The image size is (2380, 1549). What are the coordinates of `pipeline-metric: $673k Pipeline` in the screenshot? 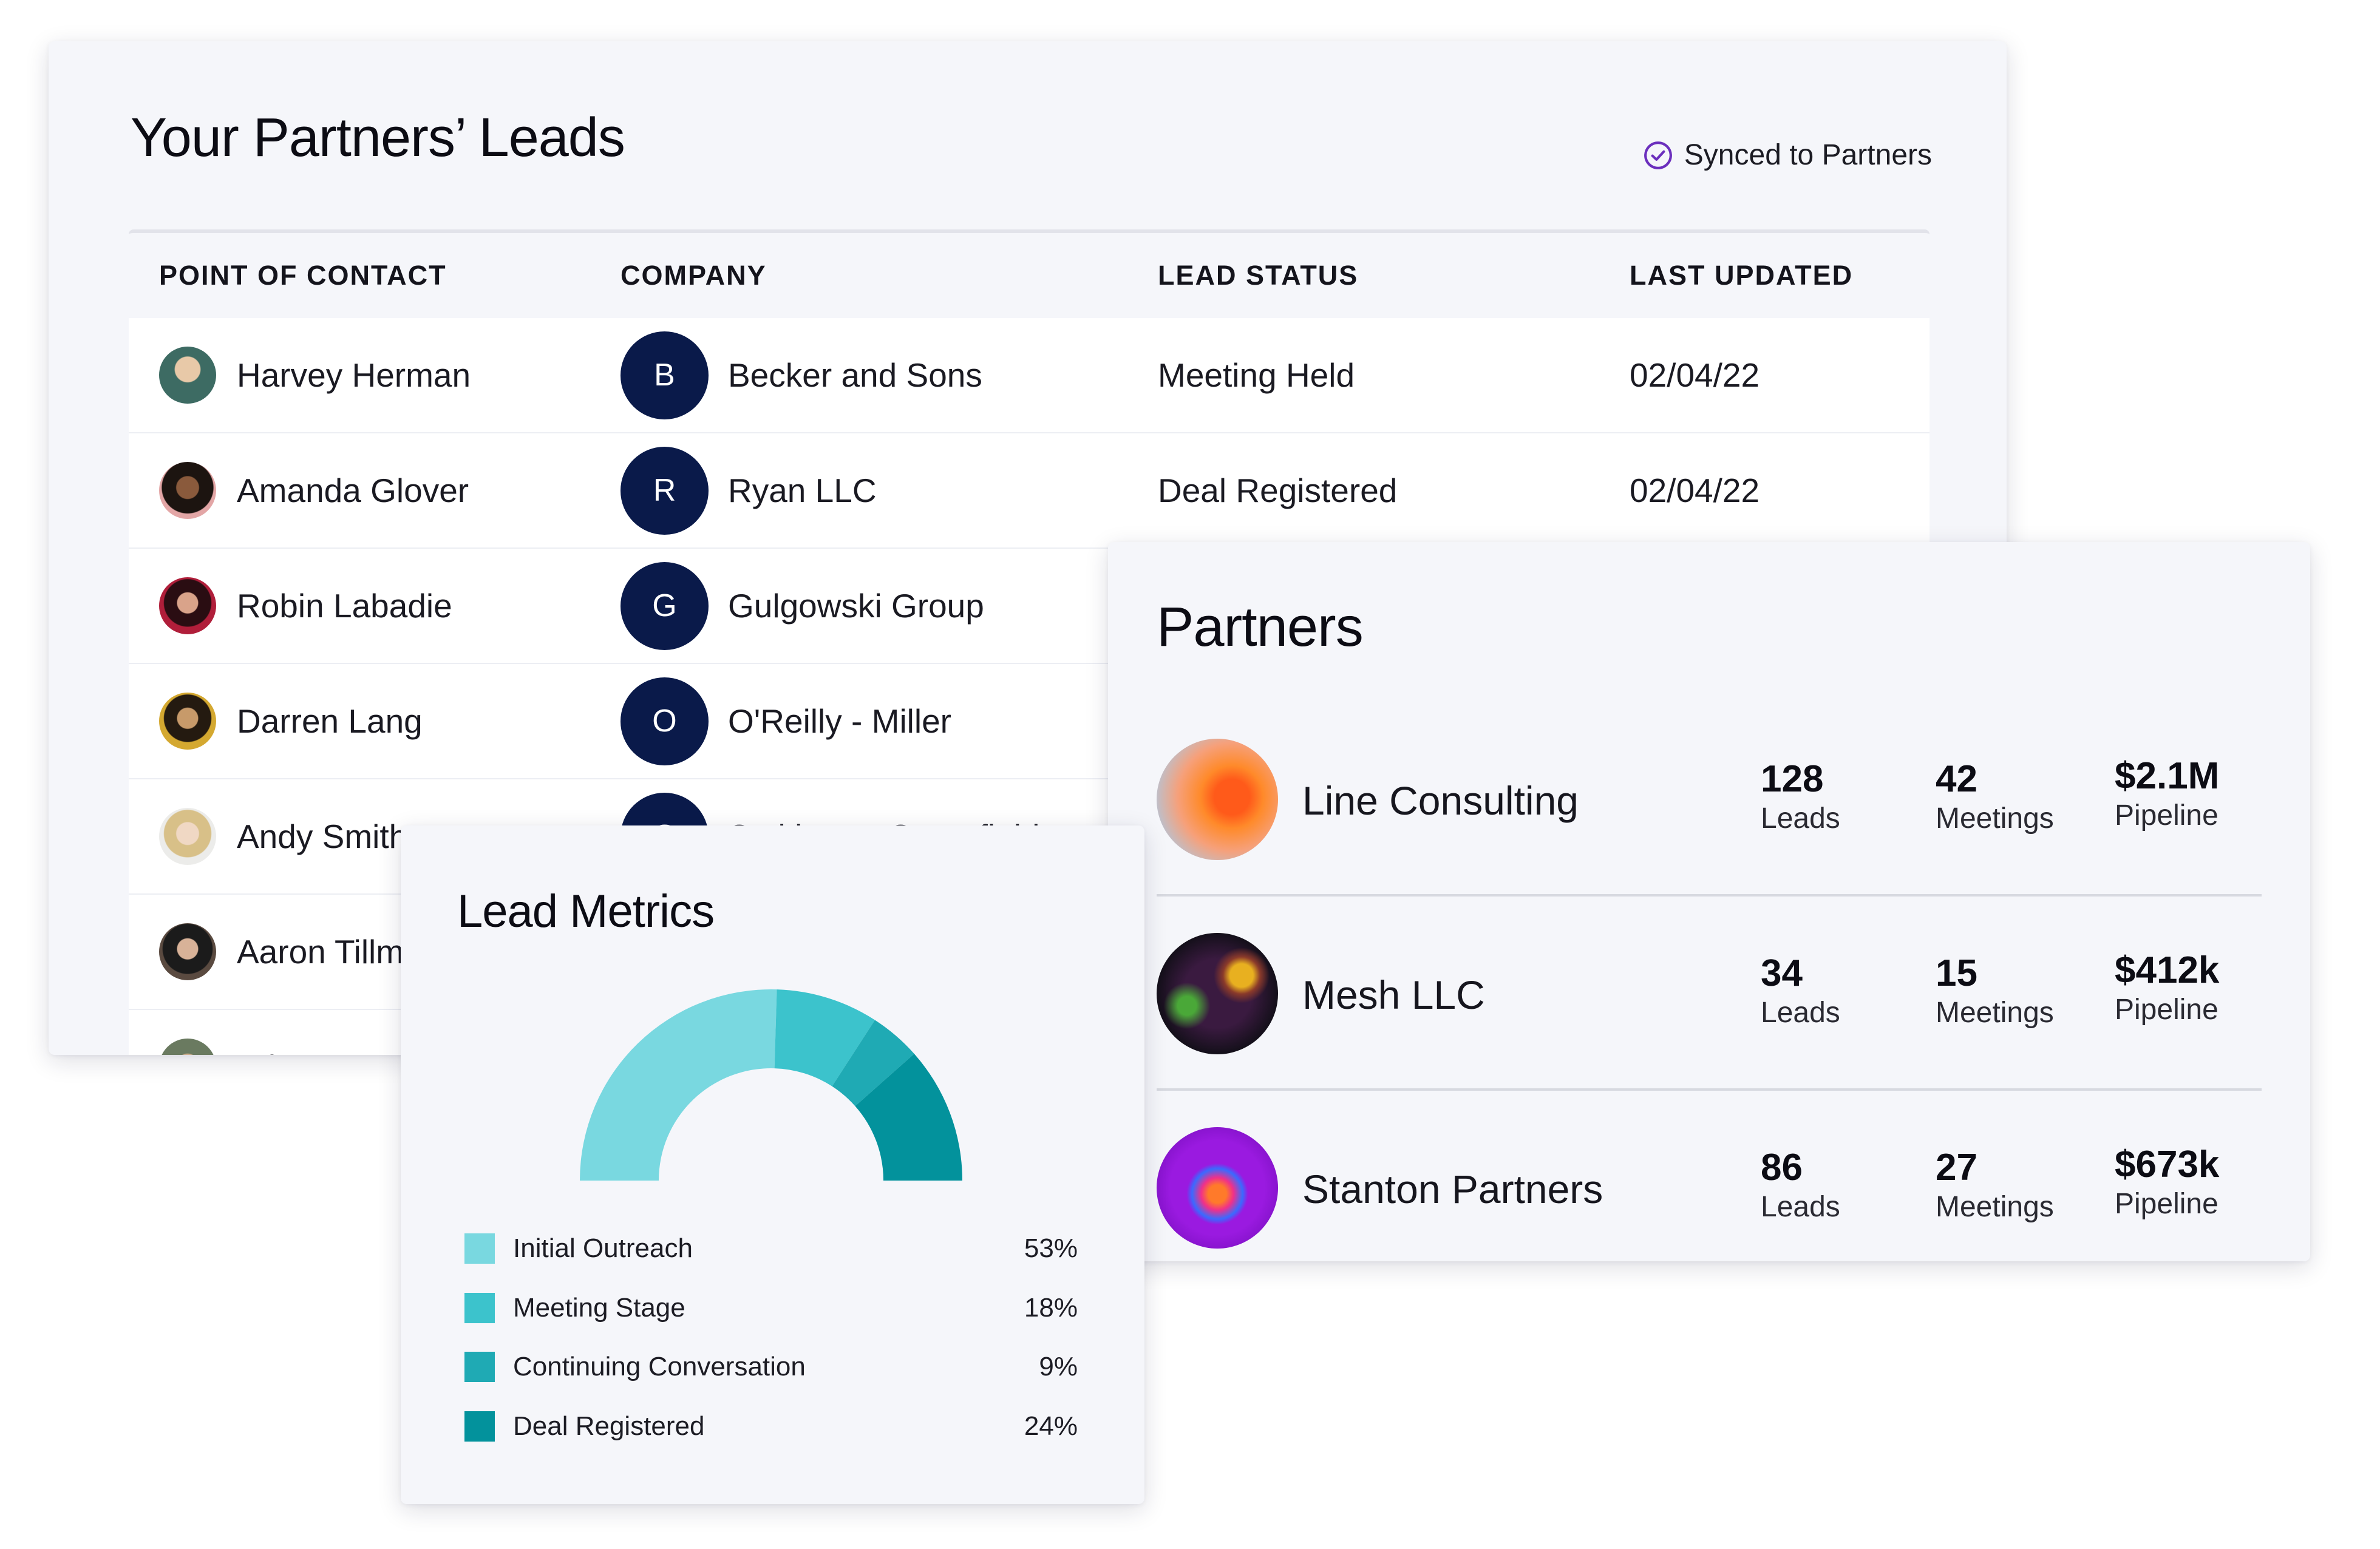 It's located at (2167, 1182).